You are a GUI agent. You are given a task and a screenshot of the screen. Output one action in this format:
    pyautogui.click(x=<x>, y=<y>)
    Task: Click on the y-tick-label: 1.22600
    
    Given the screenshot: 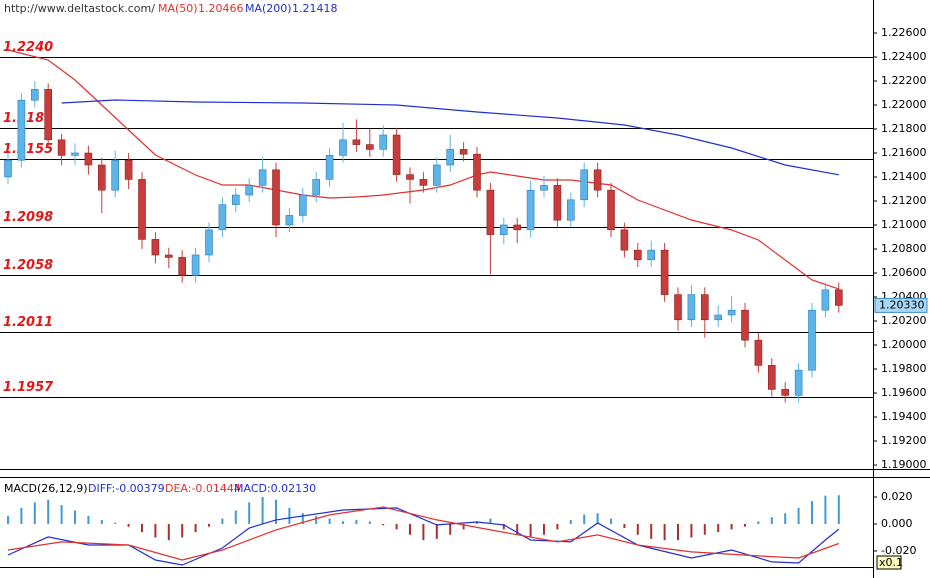 What is the action you would take?
    pyautogui.click(x=904, y=32)
    